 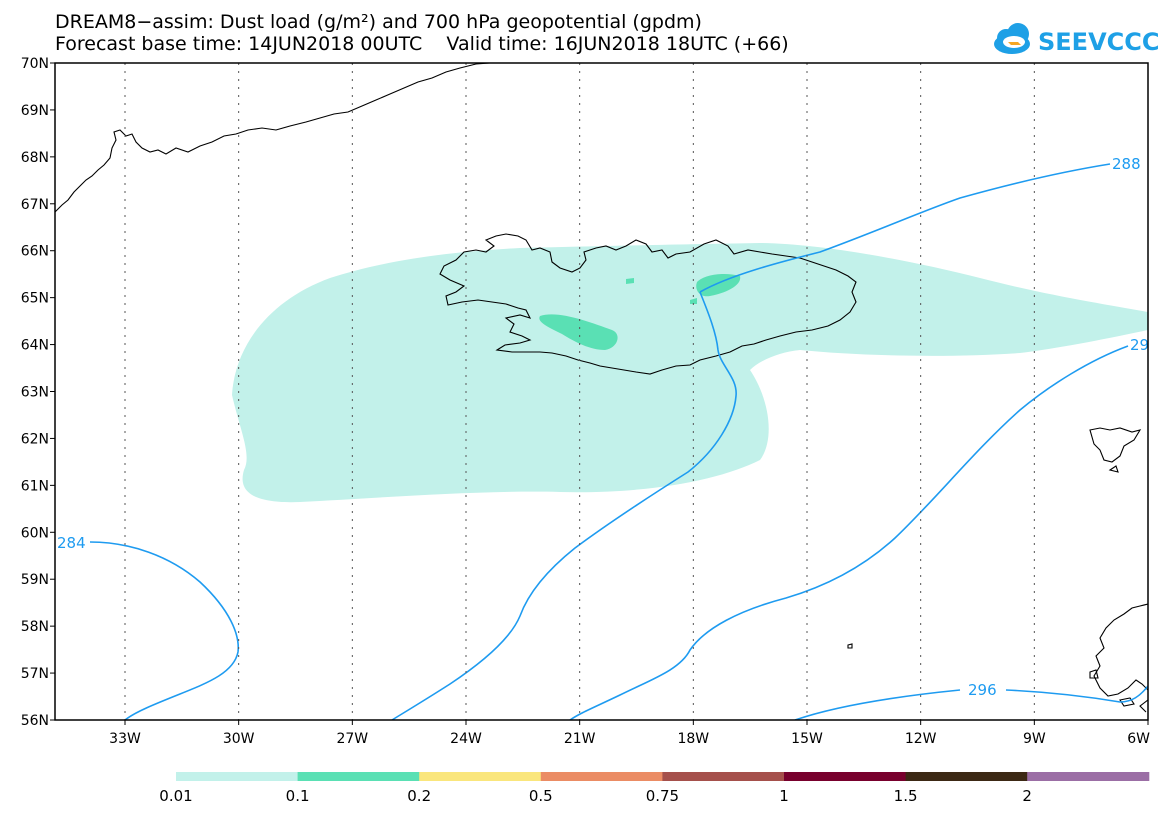 I want to click on lon-label: 27W, so click(x=352, y=739).